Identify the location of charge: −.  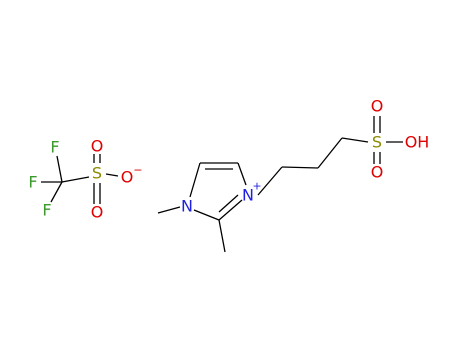
(137, 170).